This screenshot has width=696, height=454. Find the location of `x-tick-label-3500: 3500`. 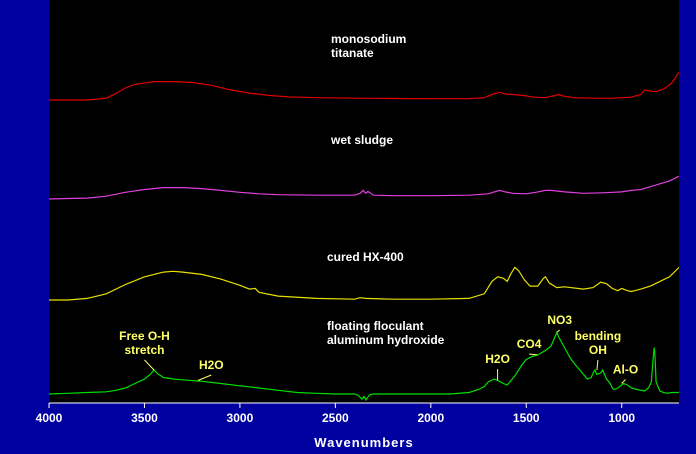

x-tick-label-3500: 3500 is located at coordinates (144, 418).